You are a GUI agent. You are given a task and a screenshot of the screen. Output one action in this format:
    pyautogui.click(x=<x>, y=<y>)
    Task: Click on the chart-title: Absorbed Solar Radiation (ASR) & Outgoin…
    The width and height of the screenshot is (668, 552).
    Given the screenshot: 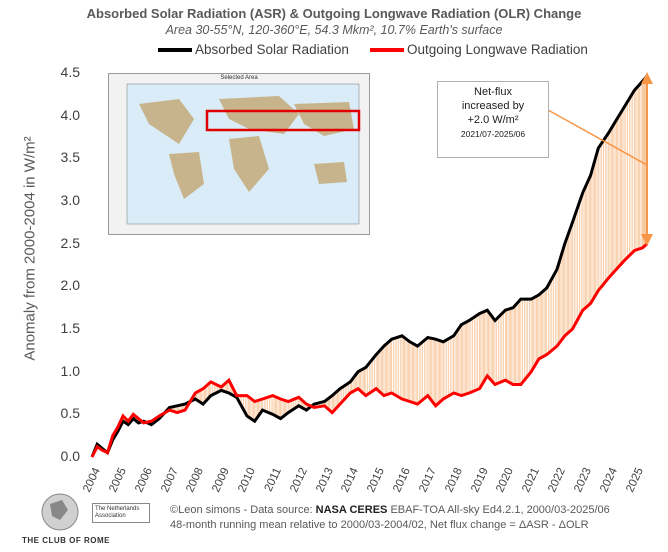 What is the action you would take?
    pyautogui.click(x=334, y=13)
    